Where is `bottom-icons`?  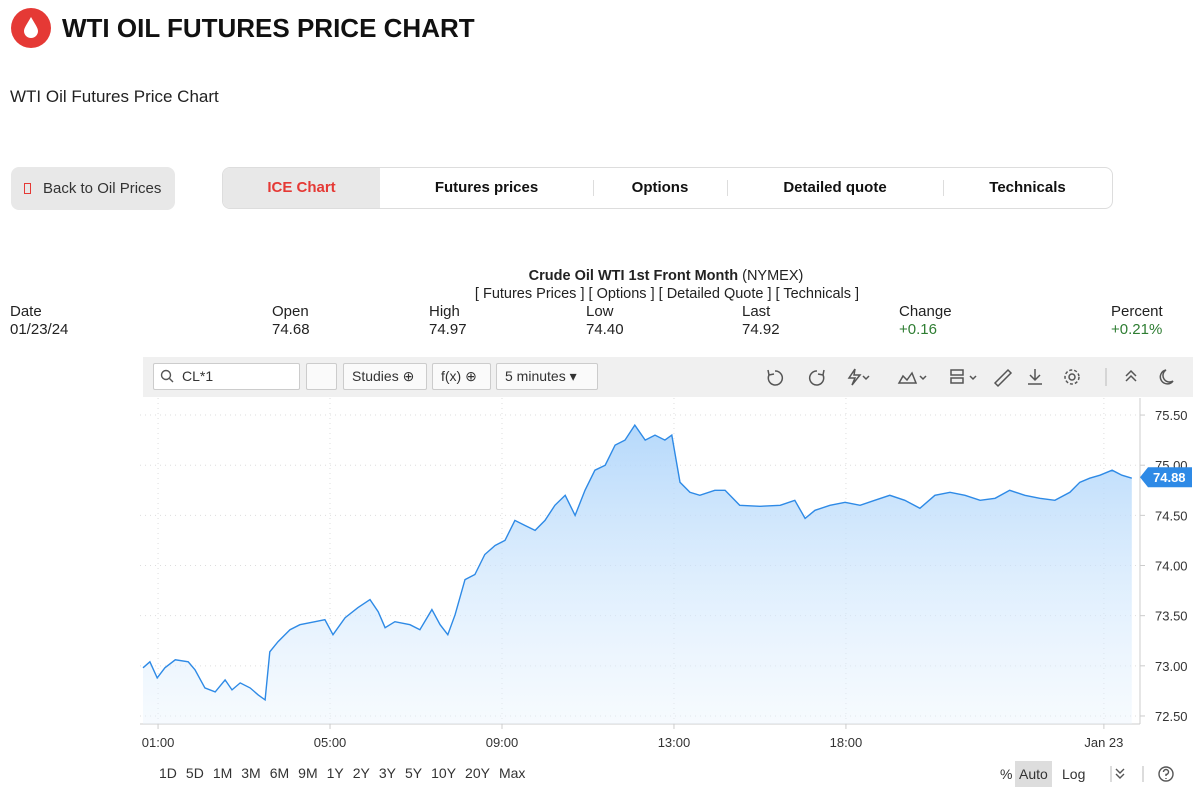
bottom-icons is located at coordinates (1142, 774).